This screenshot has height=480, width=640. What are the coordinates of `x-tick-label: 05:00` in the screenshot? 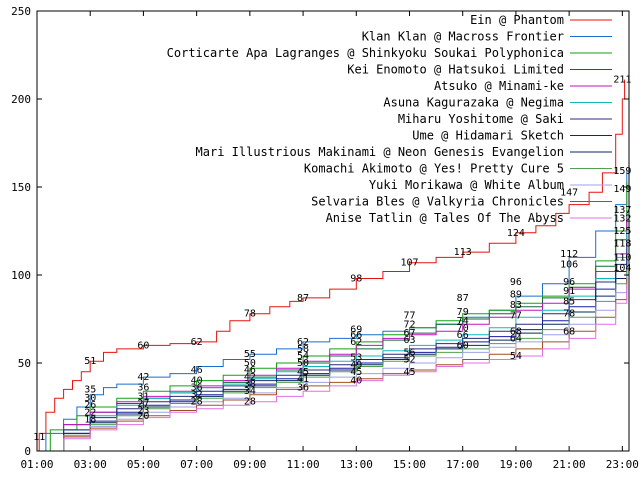 It's located at (143, 464).